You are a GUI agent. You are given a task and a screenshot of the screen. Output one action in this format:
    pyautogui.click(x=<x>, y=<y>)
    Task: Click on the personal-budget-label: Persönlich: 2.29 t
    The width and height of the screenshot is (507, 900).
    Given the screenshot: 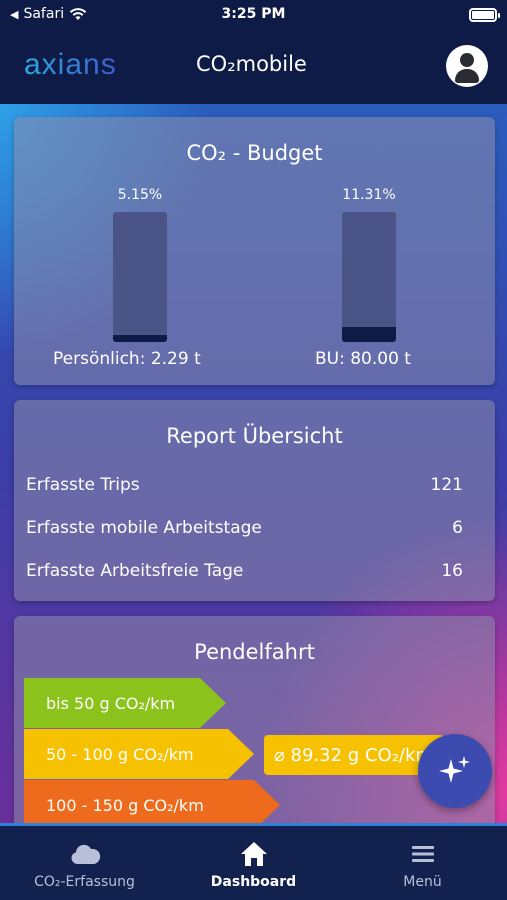 What is the action you would take?
    pyautogui.click(x=127, y=359)
    